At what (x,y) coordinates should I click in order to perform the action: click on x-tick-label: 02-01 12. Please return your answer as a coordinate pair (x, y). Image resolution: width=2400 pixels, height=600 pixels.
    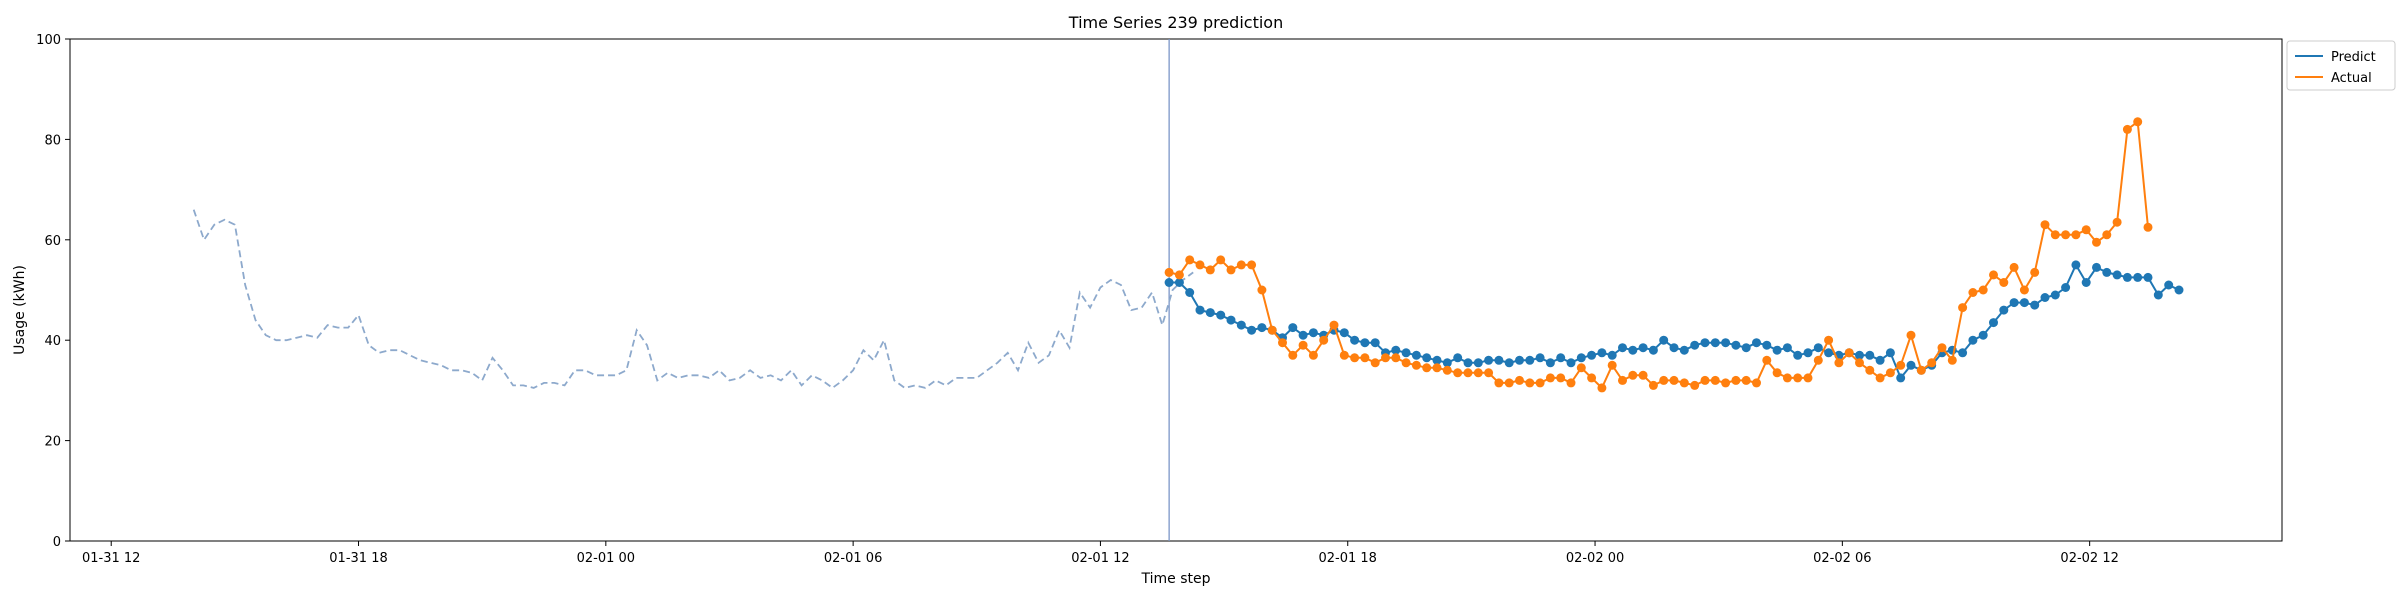
    Looking at the image, I should click on (1100, 558).